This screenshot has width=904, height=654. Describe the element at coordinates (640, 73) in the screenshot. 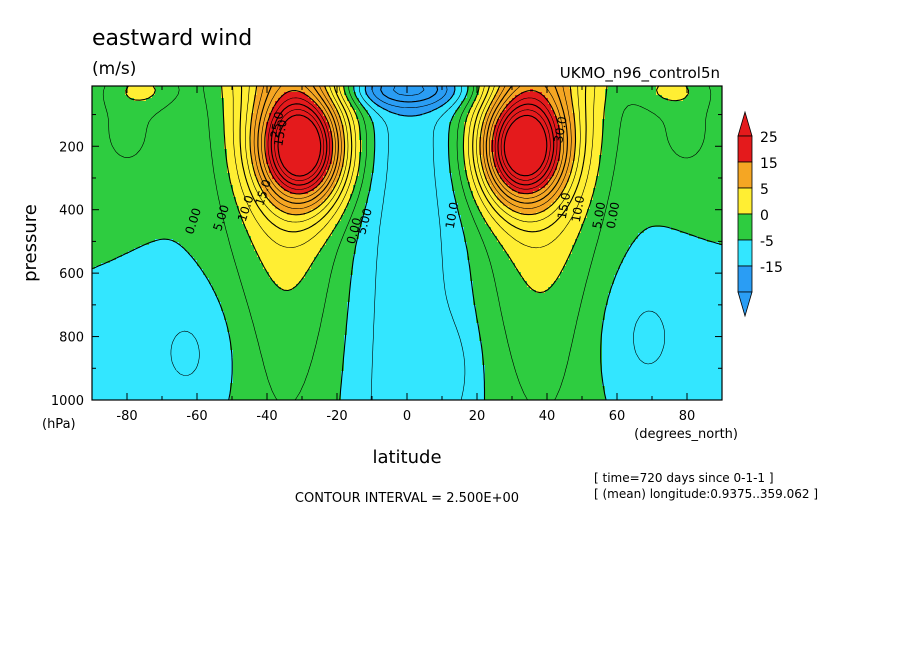

I see `dataset-label: UKMO_n96_control5n` at that location.